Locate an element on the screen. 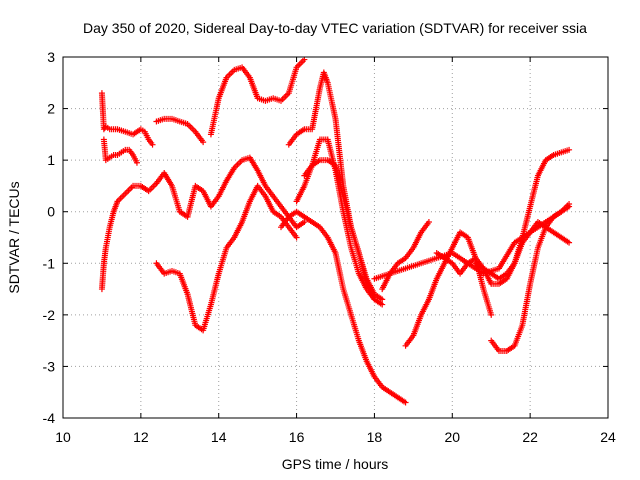 This screenshot has height=480, width=640. series-track-l is located at coordinates (405, 256).